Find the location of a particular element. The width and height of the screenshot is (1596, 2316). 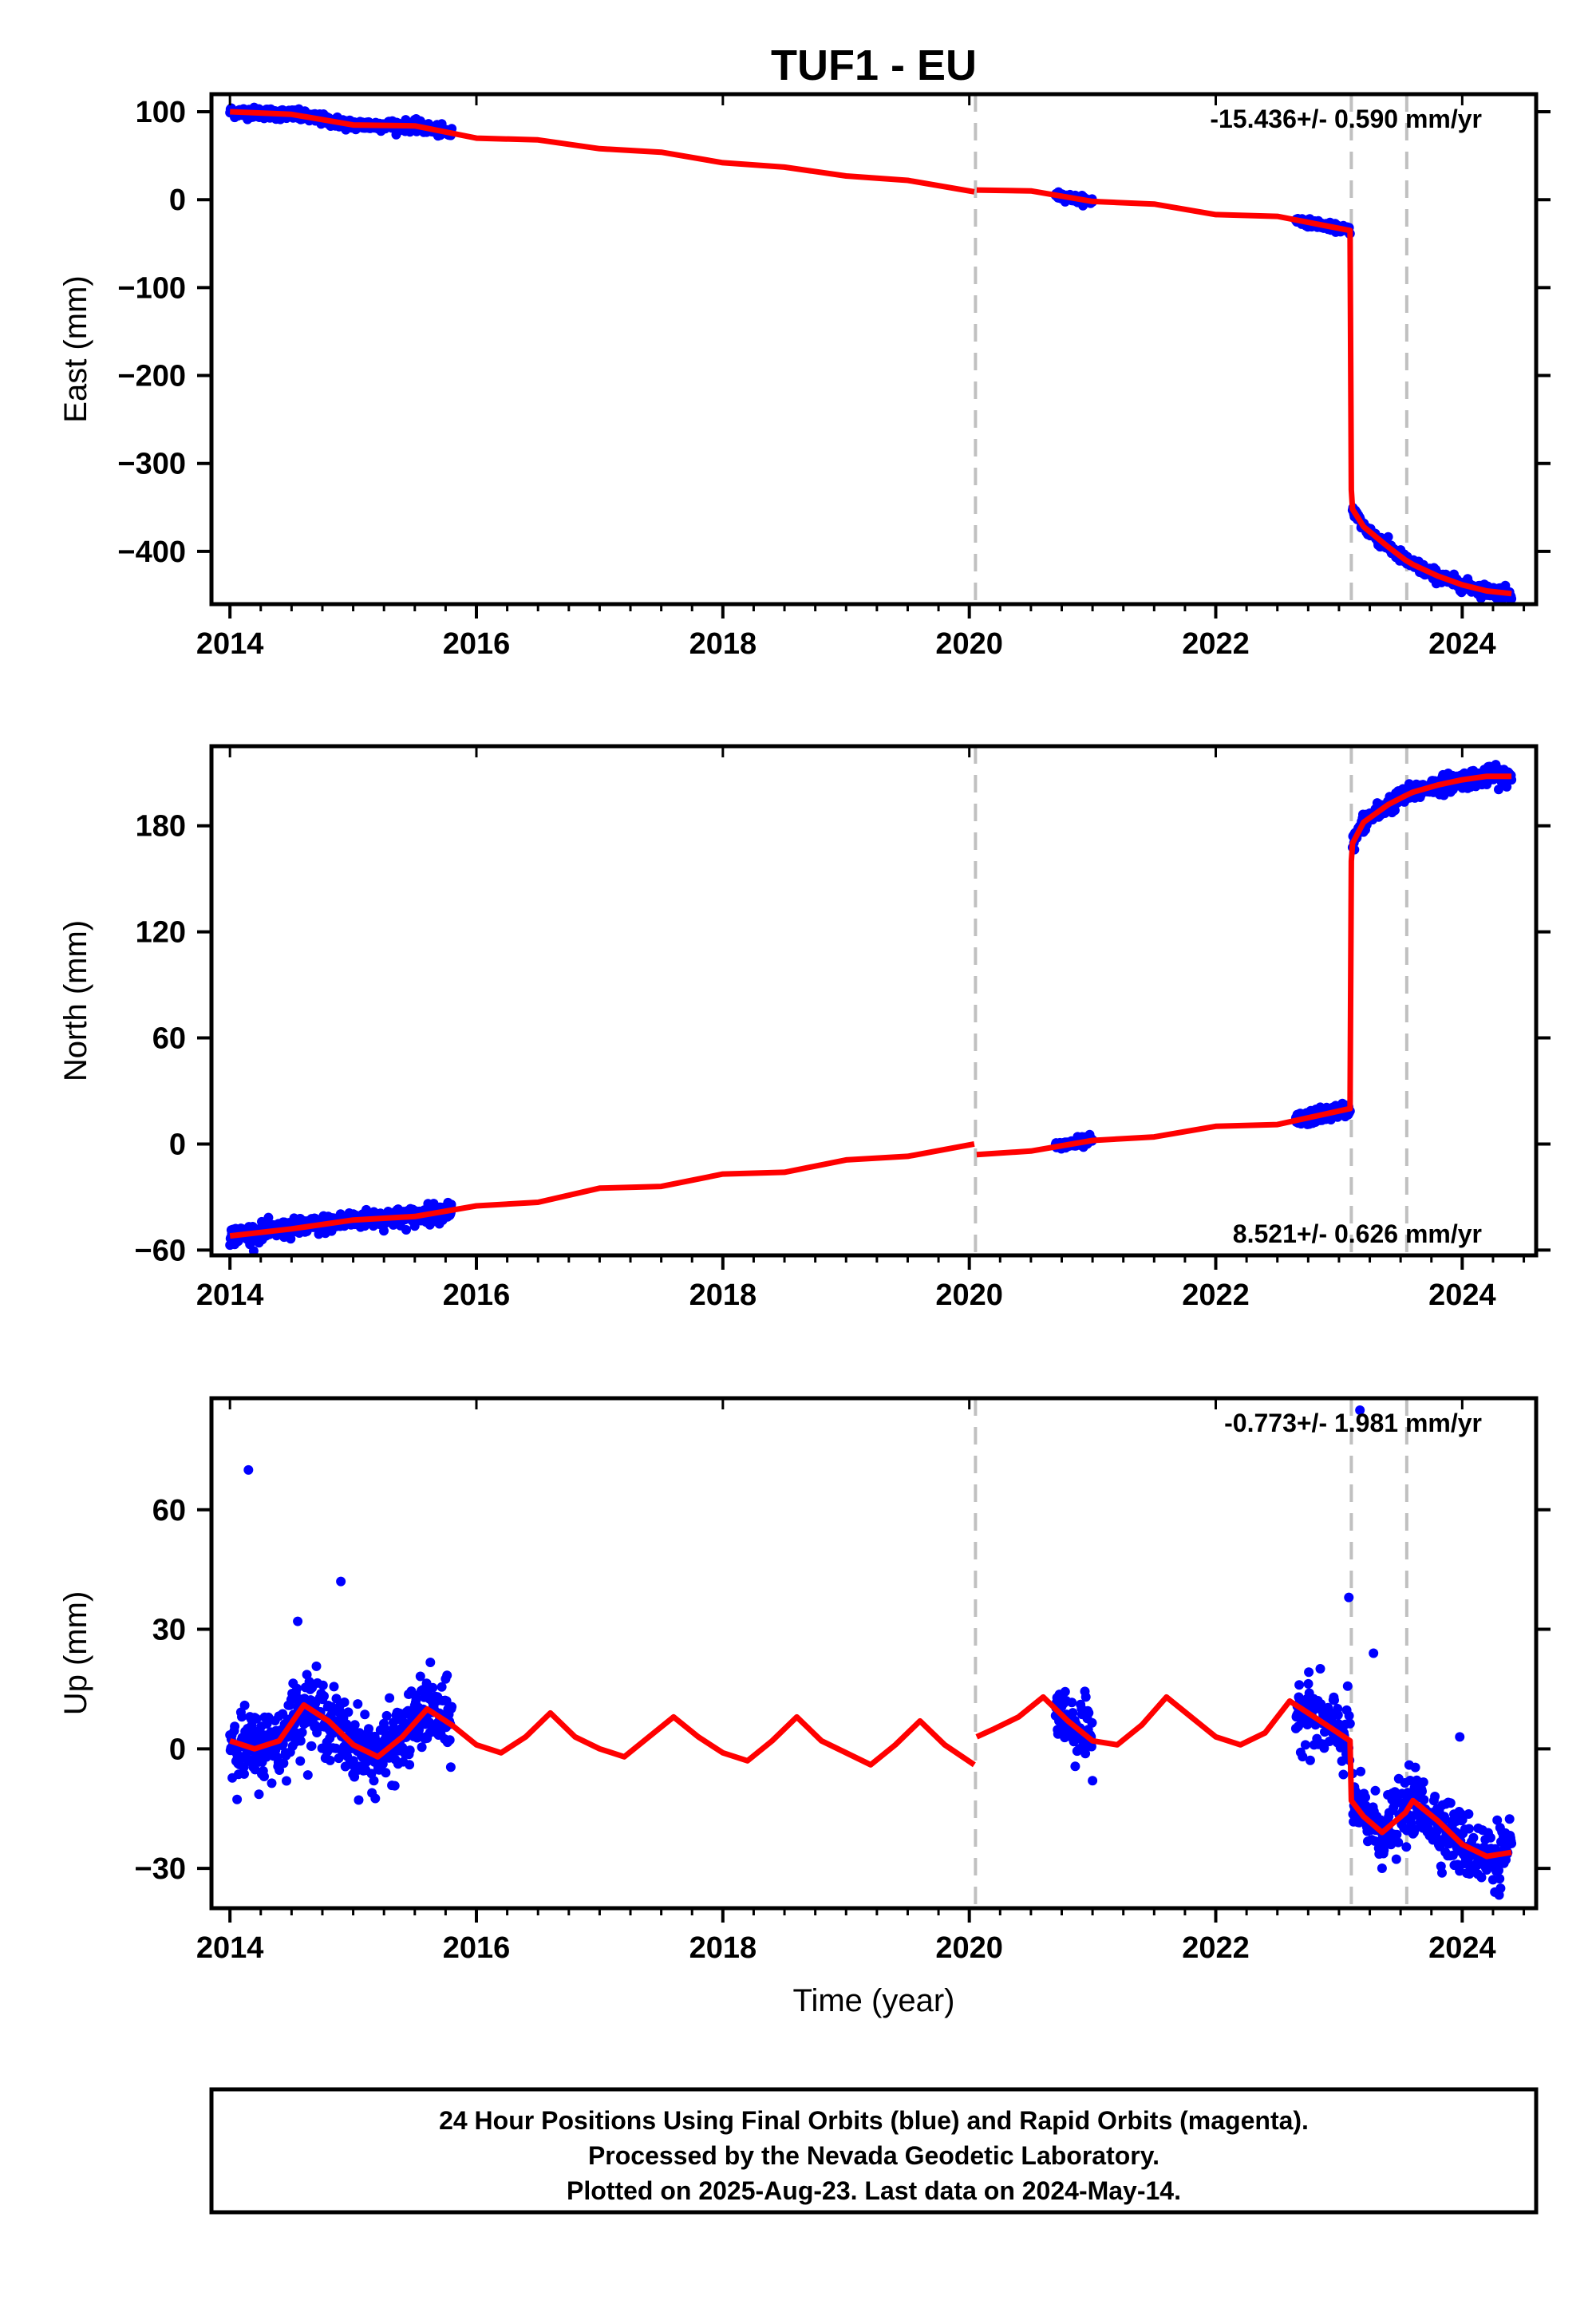

y-tick-label: −100 is located at coordinates (151, 288).